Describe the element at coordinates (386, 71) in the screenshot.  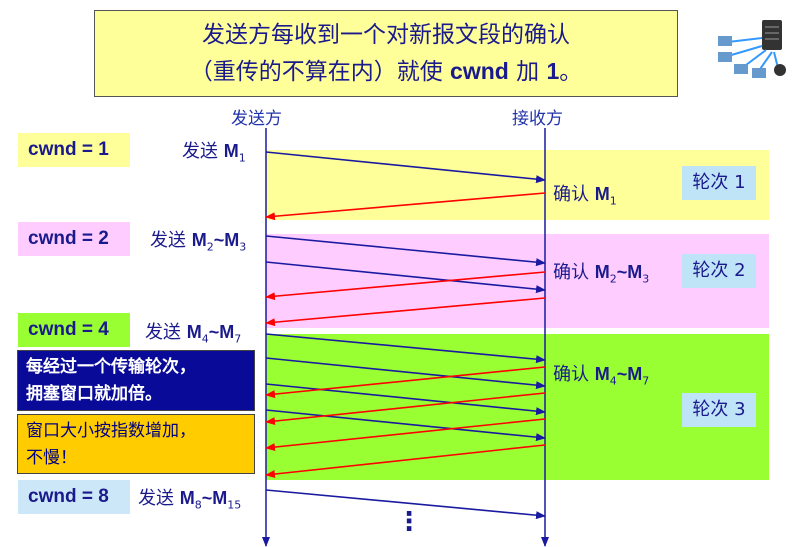
I see `title-line2: （重传的不算在内）就使 cwnd 加 1。` at that location.